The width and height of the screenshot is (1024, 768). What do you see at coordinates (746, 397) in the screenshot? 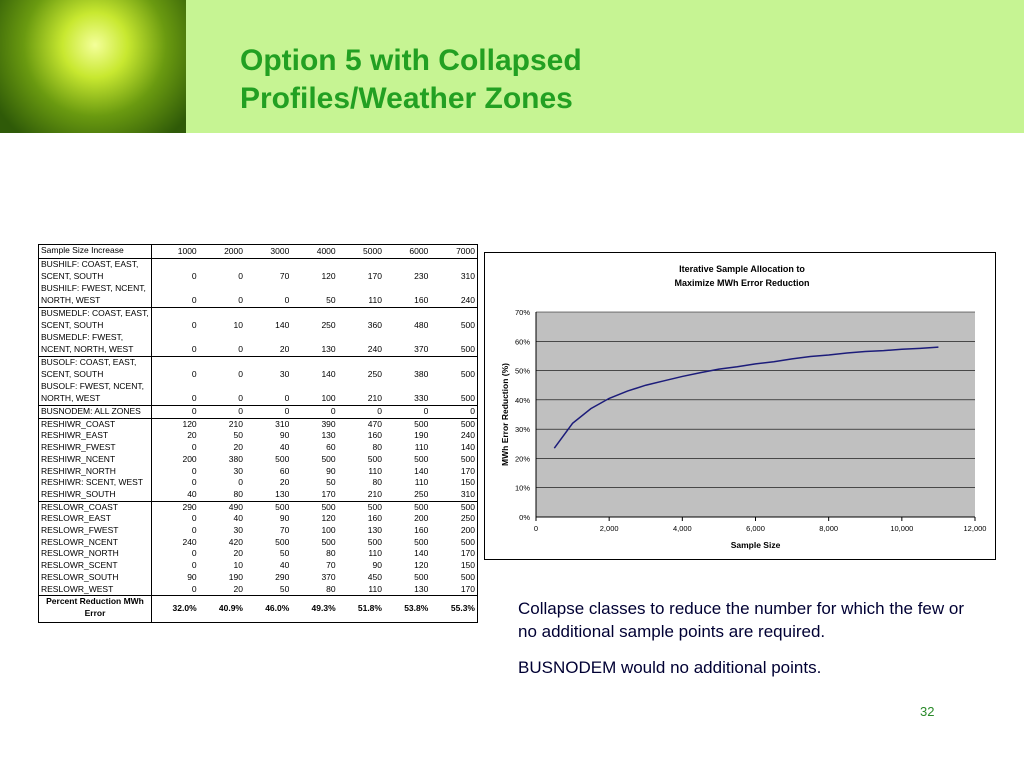
I see `data-line` at bounding box center [746, 397].